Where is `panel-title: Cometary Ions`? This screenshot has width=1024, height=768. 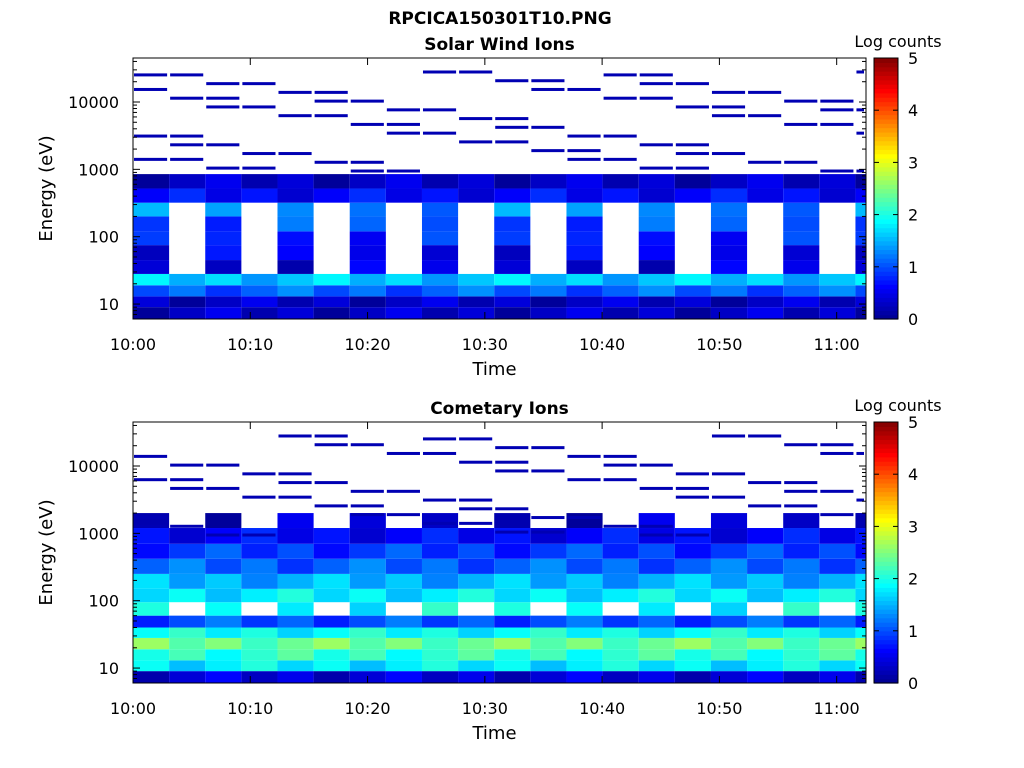
panel-title: Cometary Ions is located at coordinates (499, 409).